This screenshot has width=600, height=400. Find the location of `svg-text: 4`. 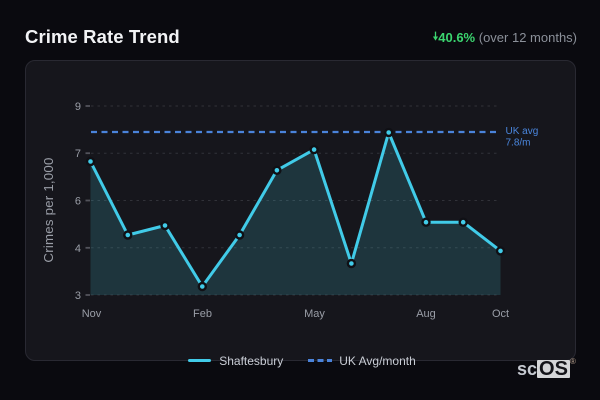

svg-text: 4 is located at coordinates (78, 249).